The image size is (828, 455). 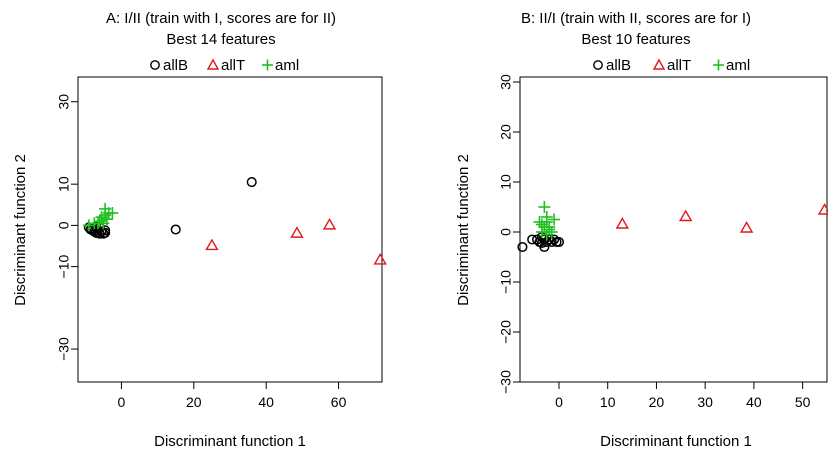 What do you see at coordinates (705, 402) in the screenshot?
I see `x-tick-label: 30` at bounding box center [705, 402].